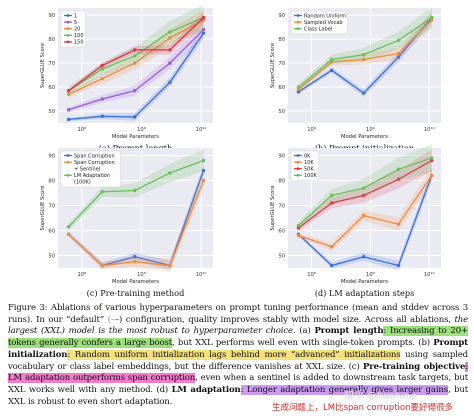  Describe the element at coordinates (370, 130) in the screenshot. I see `x-tick-label: 10⁹` at that location.